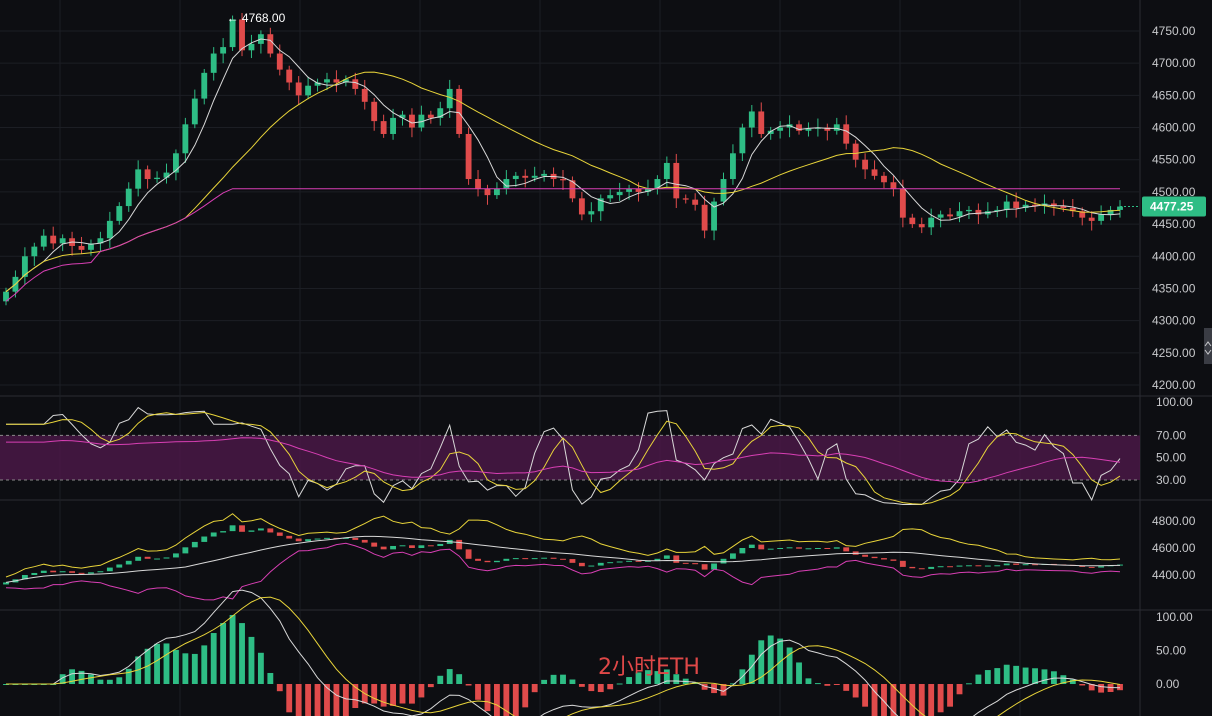  I want to click on last-price-text: 4477.25, so click(1172, 207).